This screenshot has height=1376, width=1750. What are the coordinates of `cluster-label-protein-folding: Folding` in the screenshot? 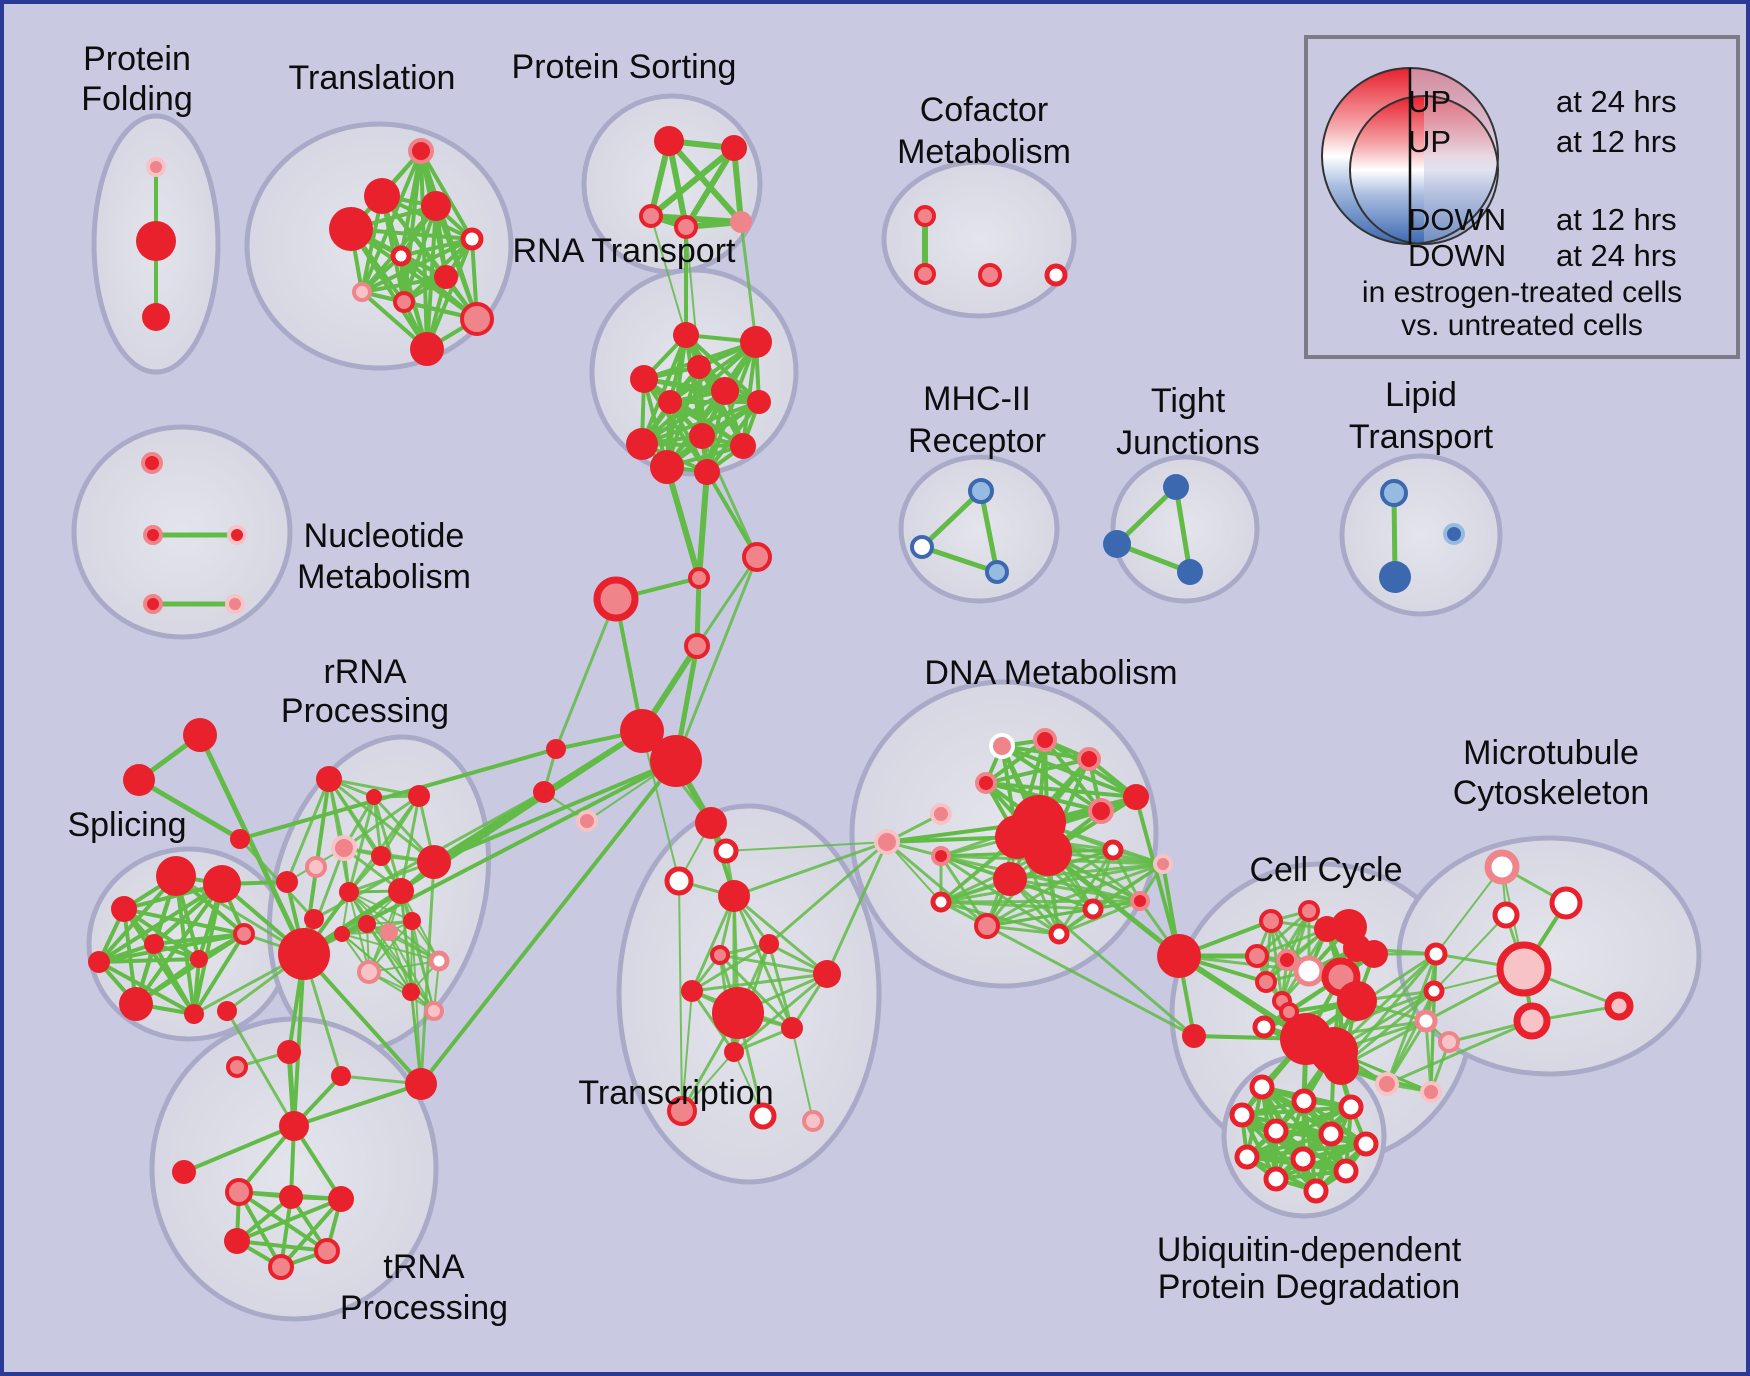 It's located at (137, 99).